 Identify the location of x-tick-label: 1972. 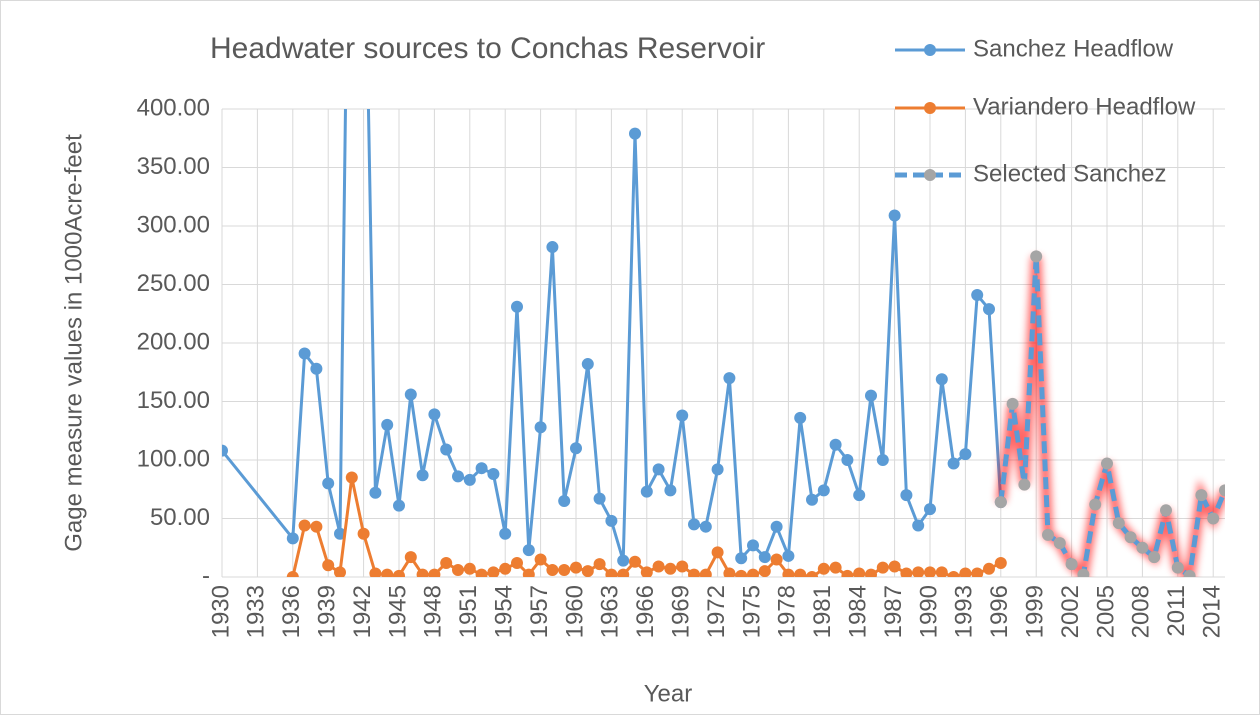
(716, 611).